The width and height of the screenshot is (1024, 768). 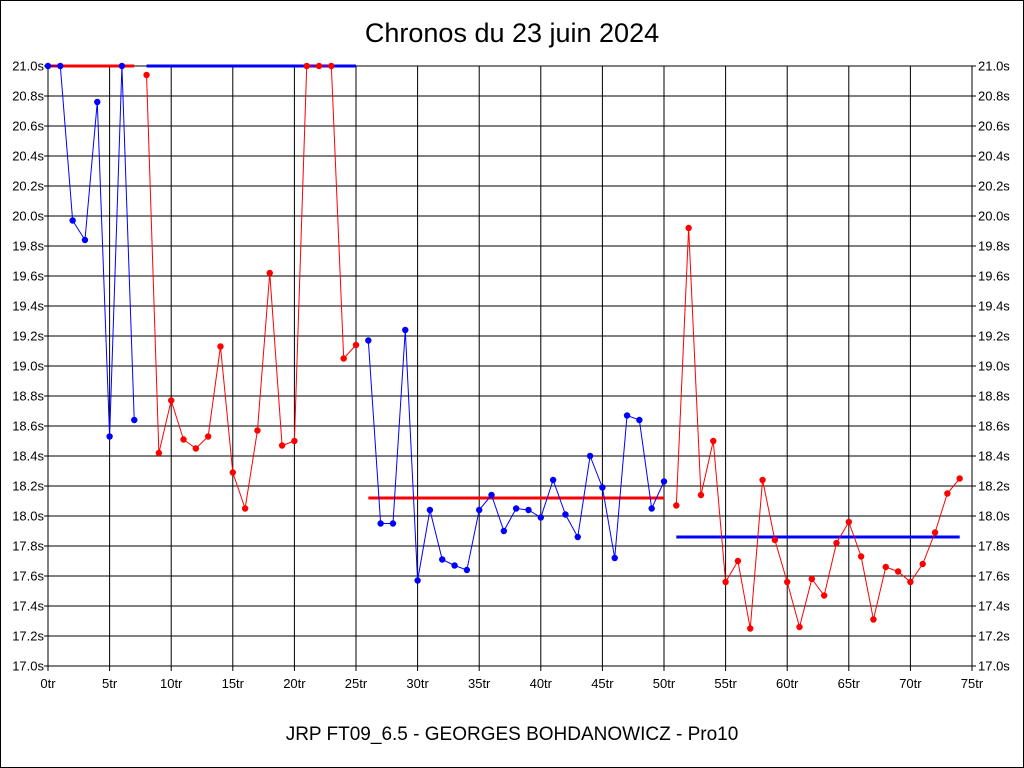 I want to click on y-tick-label-left: 19.4s, so click(x=28, y=306).